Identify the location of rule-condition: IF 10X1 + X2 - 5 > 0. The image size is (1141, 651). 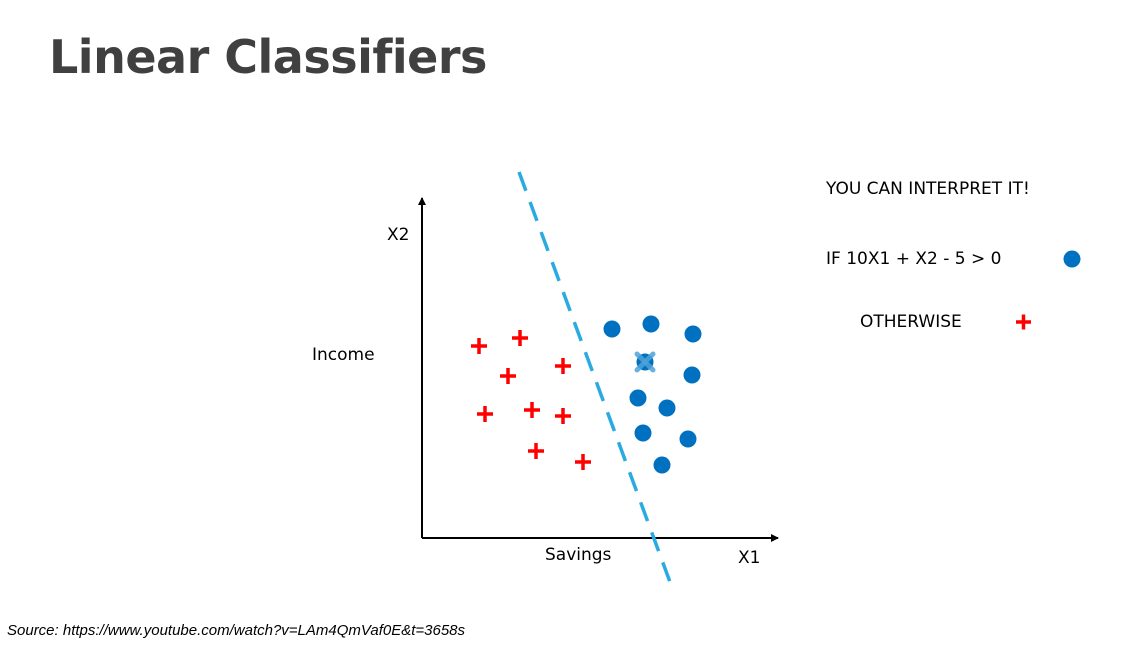
(914, 259).